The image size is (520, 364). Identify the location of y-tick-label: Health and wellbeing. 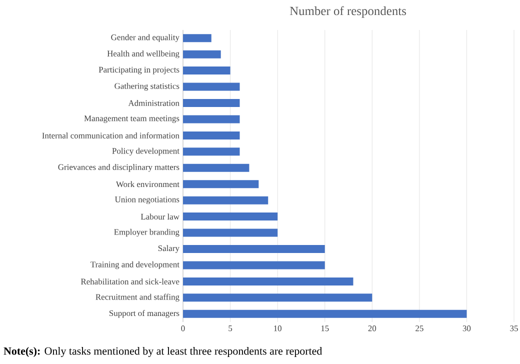
(143, 54).